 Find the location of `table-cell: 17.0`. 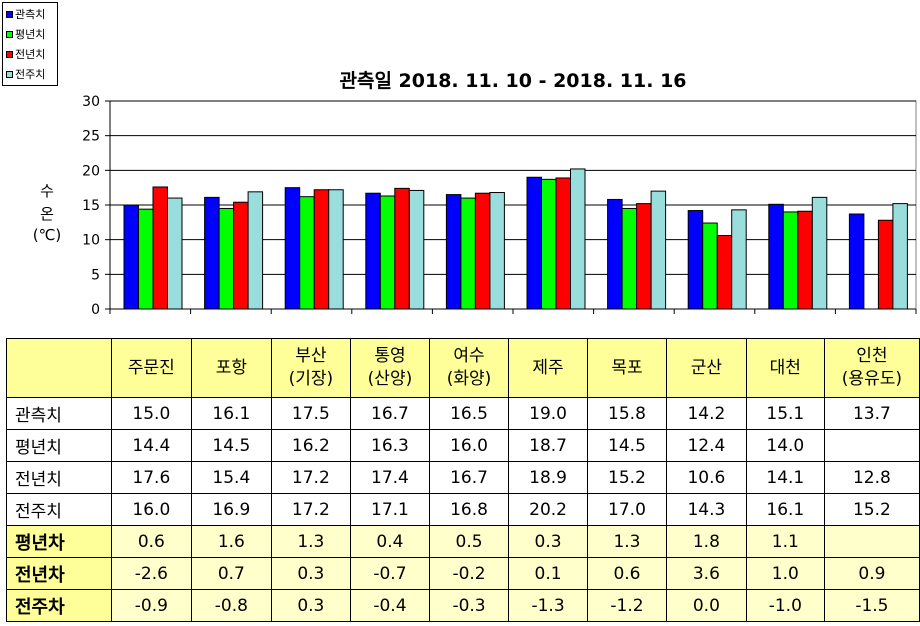

table-cell: 17.0 is located at coordinates (627, 509).